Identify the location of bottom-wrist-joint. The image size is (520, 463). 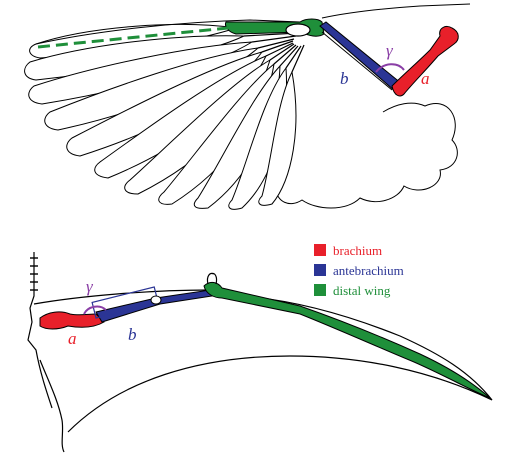
(156, 300).